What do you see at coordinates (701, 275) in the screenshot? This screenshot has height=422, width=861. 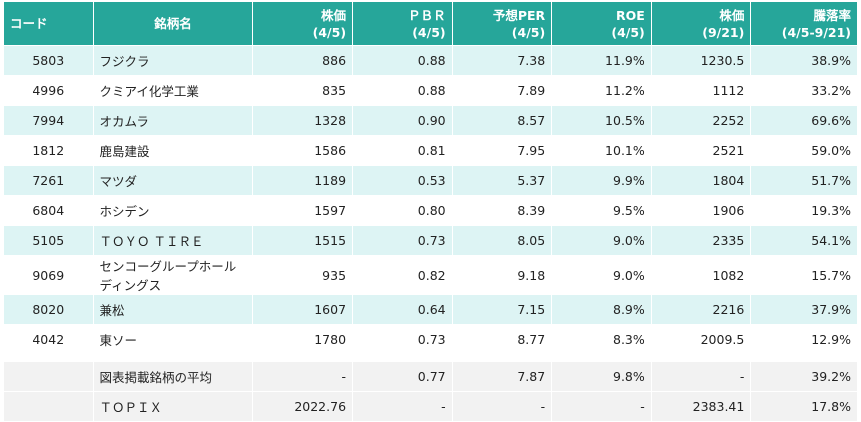 I see `table-cell: 1082` at bounding box center [701, 275].